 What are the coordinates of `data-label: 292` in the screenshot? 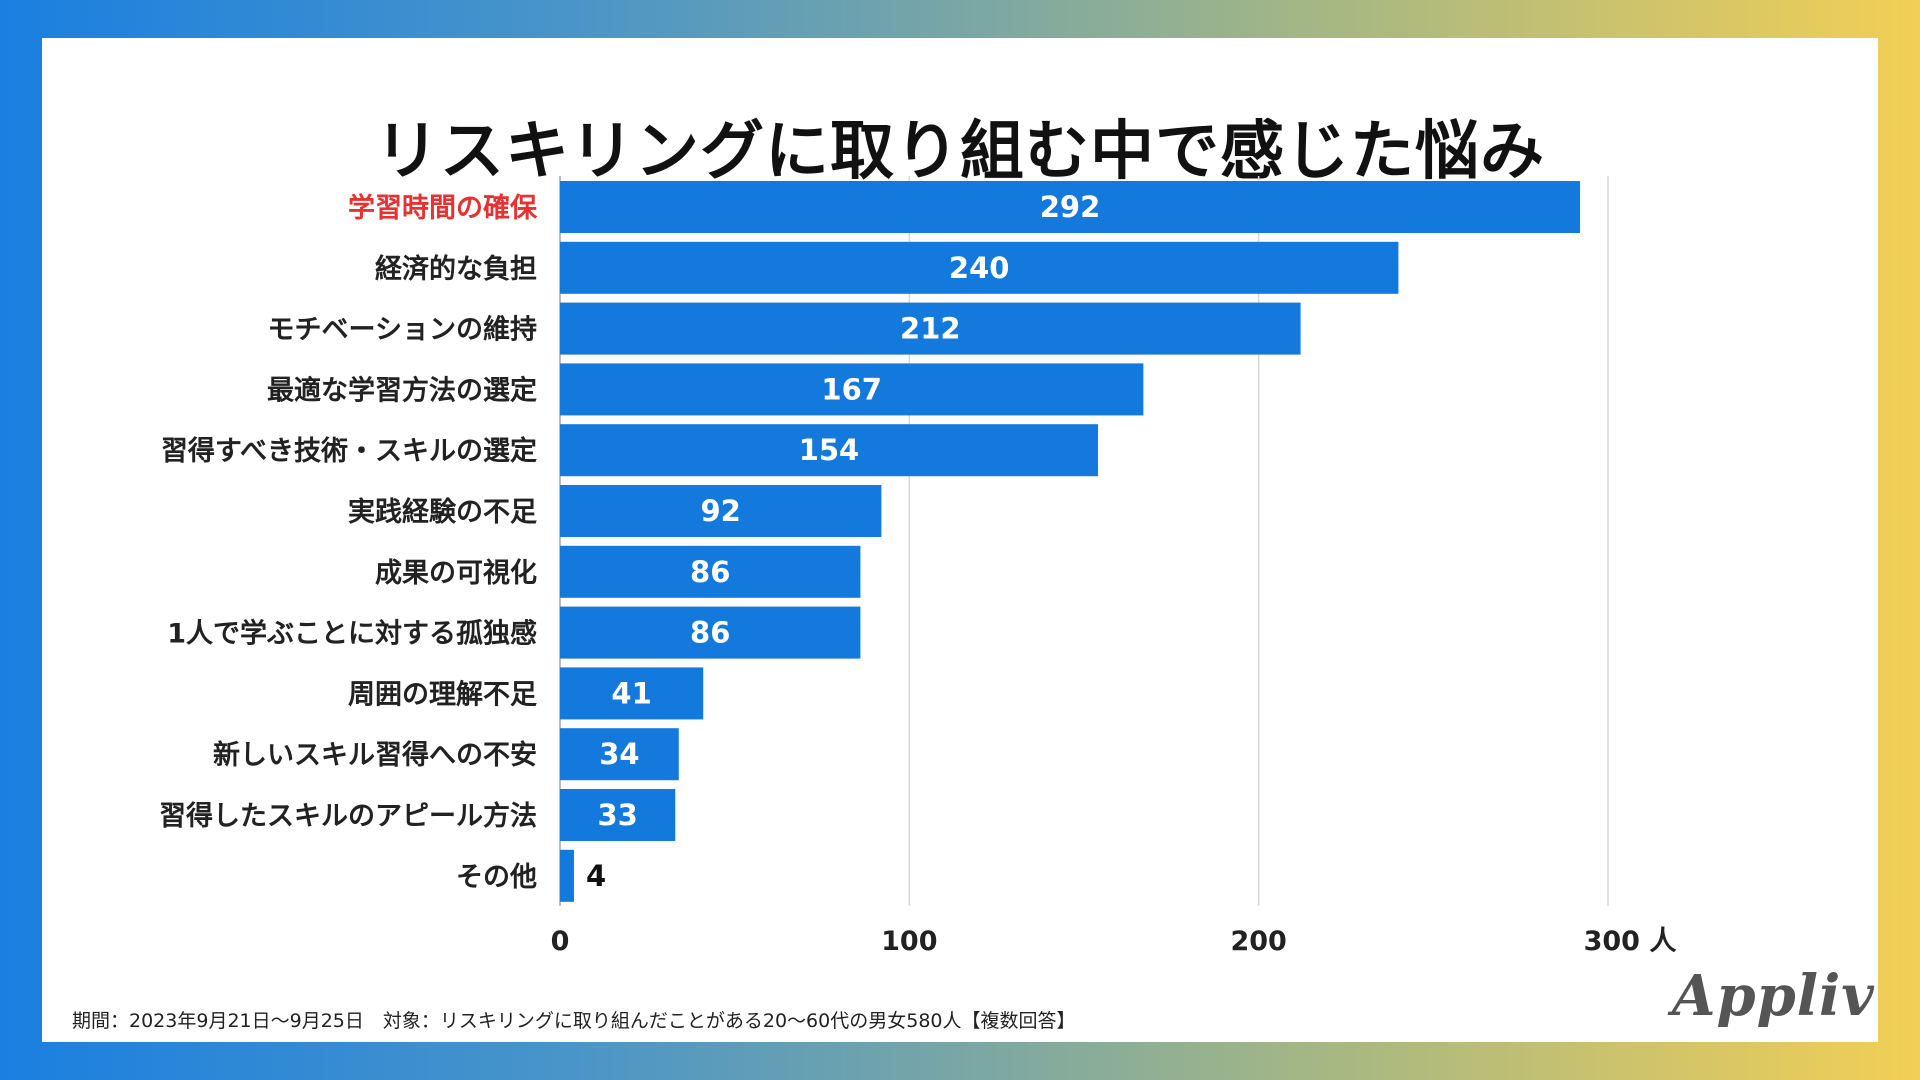 It's located at (1070, 207).